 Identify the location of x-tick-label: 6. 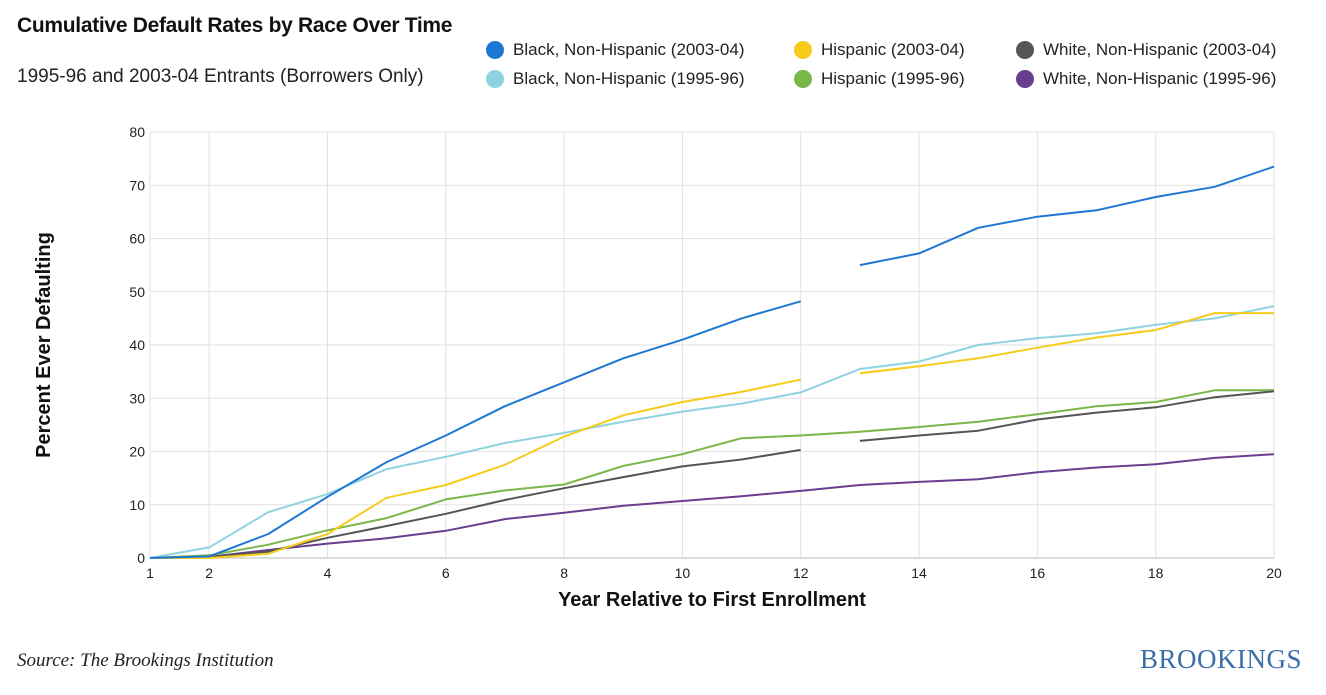
(446, 573).